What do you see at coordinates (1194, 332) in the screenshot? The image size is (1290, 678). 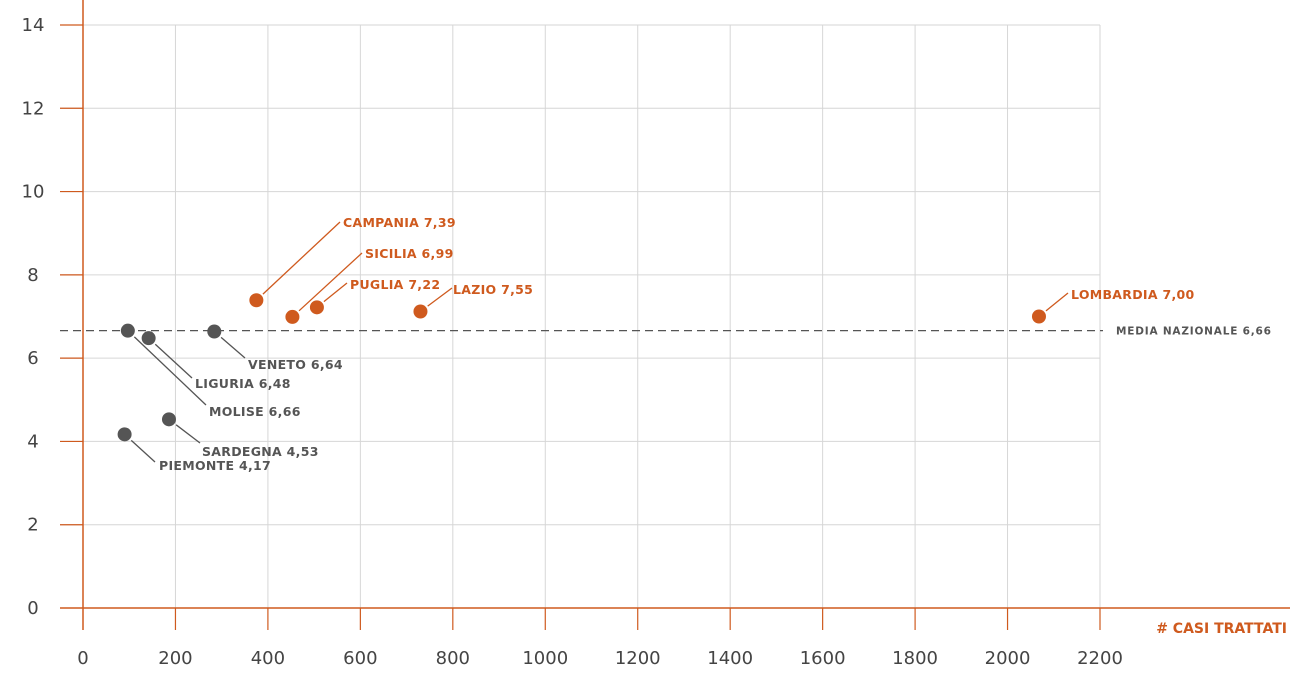 I see `reference-line-label: MEDIA NAZIONALE 6,66` at bounding box center [1194, 332].